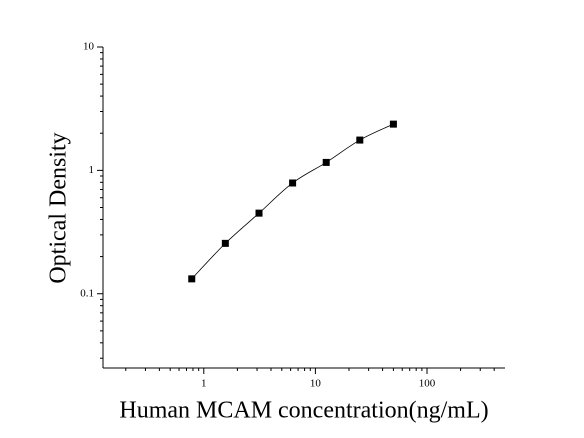 This screenshot has height=438, width=584. What do you see at coordinates (303, 411) in the screenshot?
I see `x-axis-label: Human MCAM concentration(ng/mL)` at bounding box center [303, 411].